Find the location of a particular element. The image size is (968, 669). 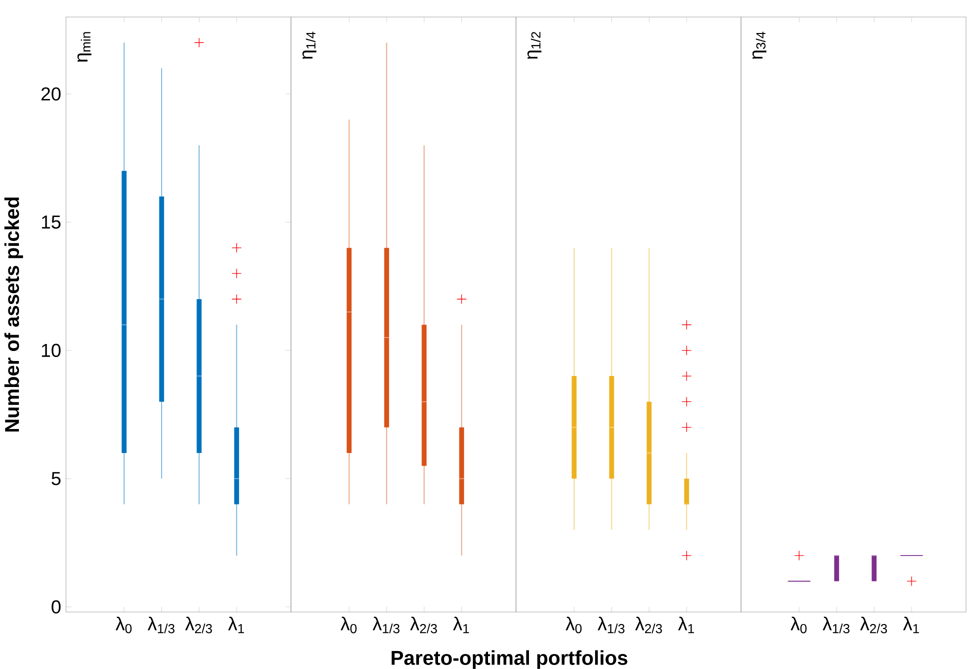

y-tick-label: 20 is located at coordinates (51, 94).